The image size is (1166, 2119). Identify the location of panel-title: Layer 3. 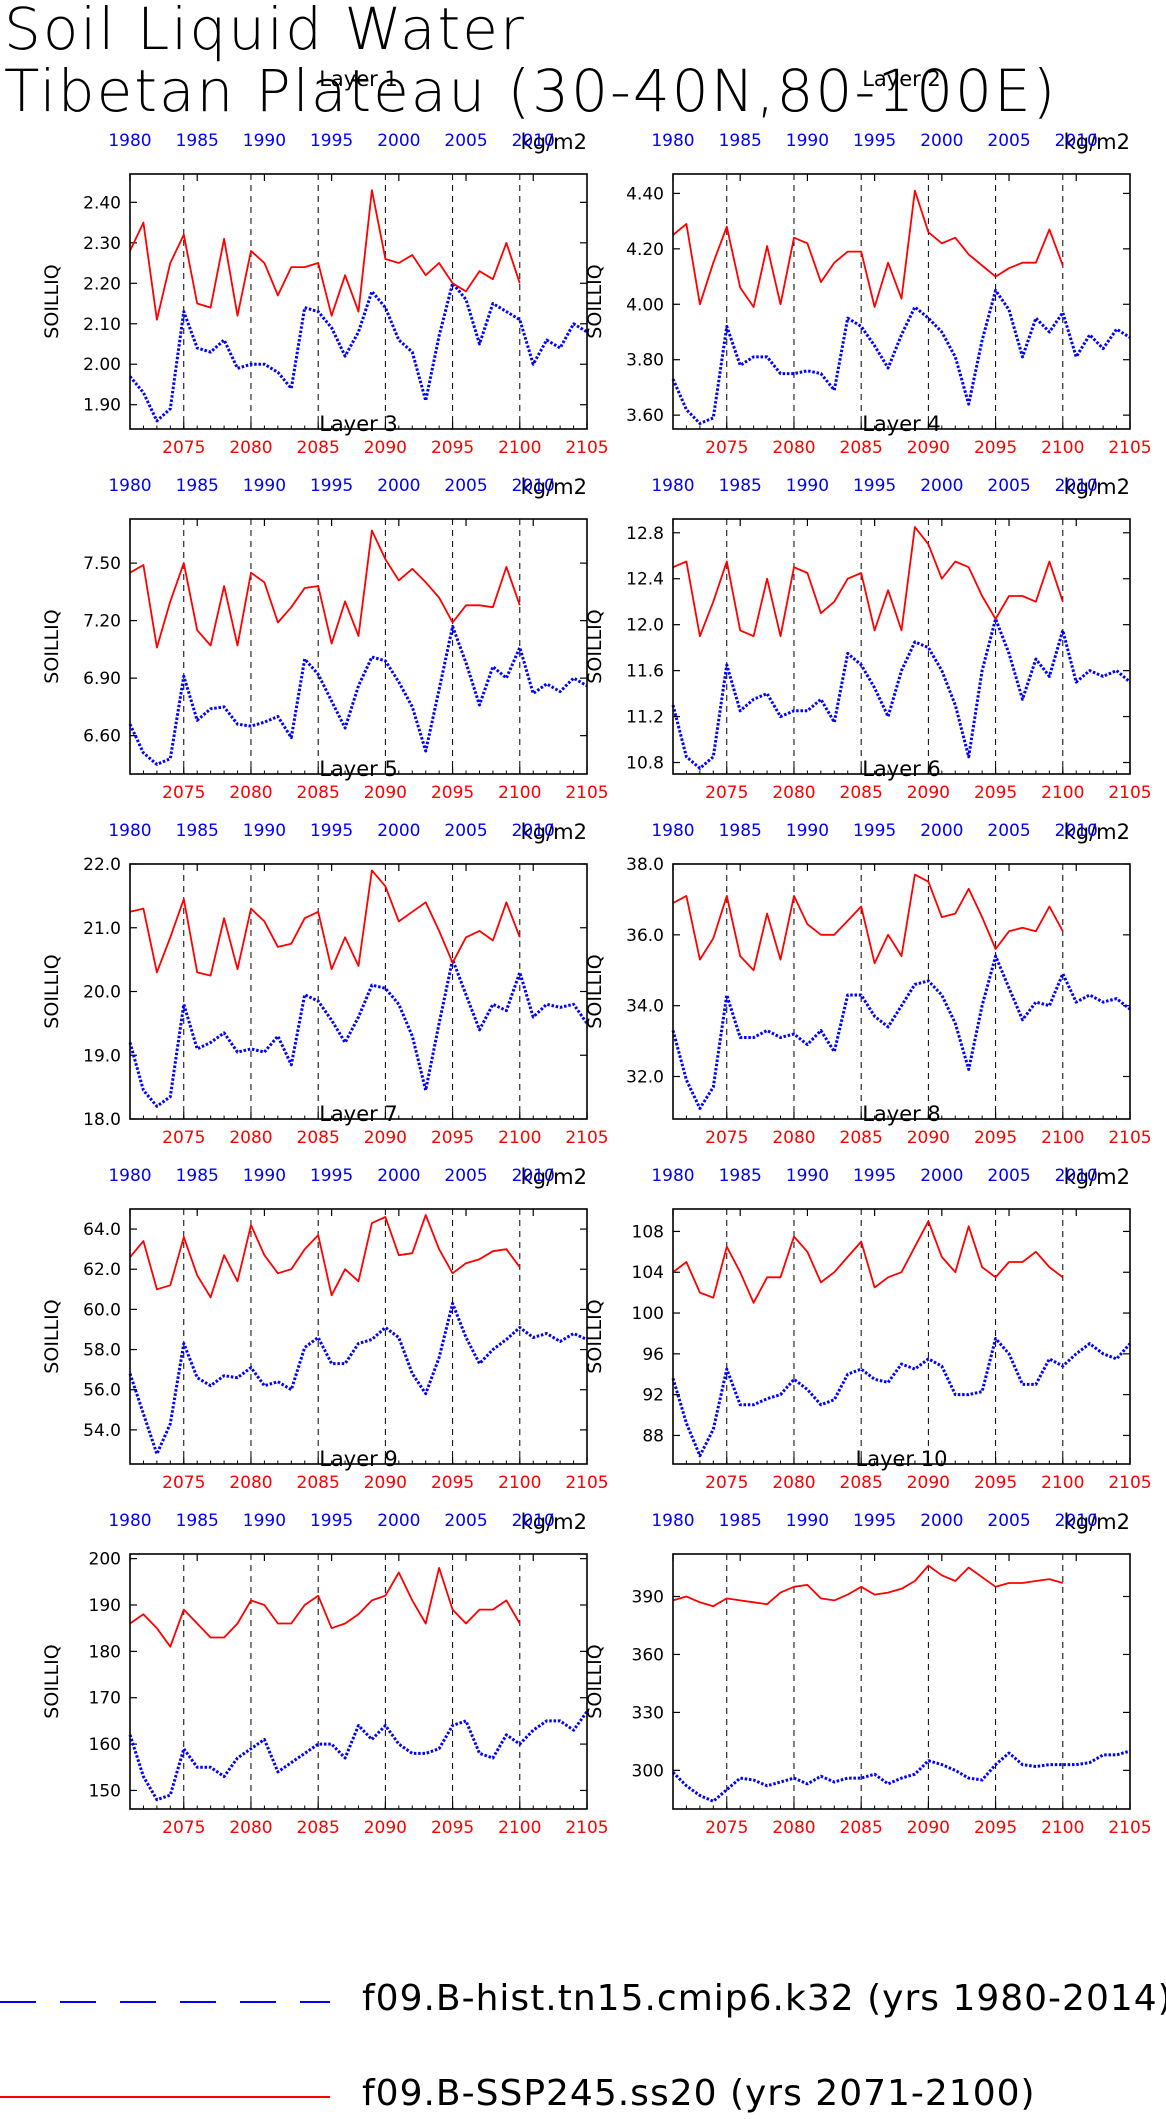
(358, 424).